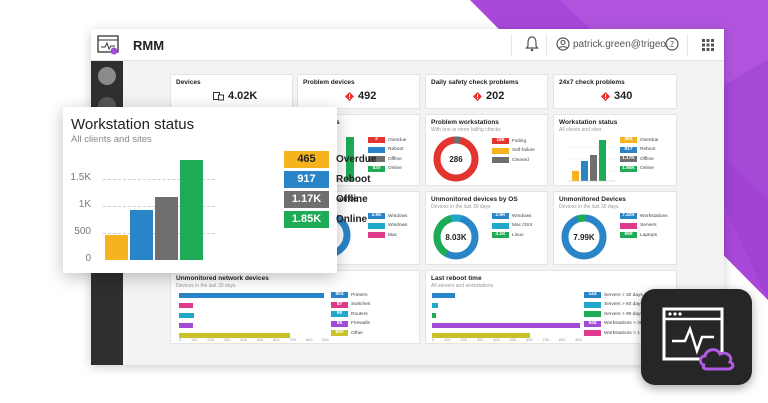  What do you see at coordinates (387, 235) in the screenshot?
I see `legend-row: Mac` at bounding box center [387, 235].